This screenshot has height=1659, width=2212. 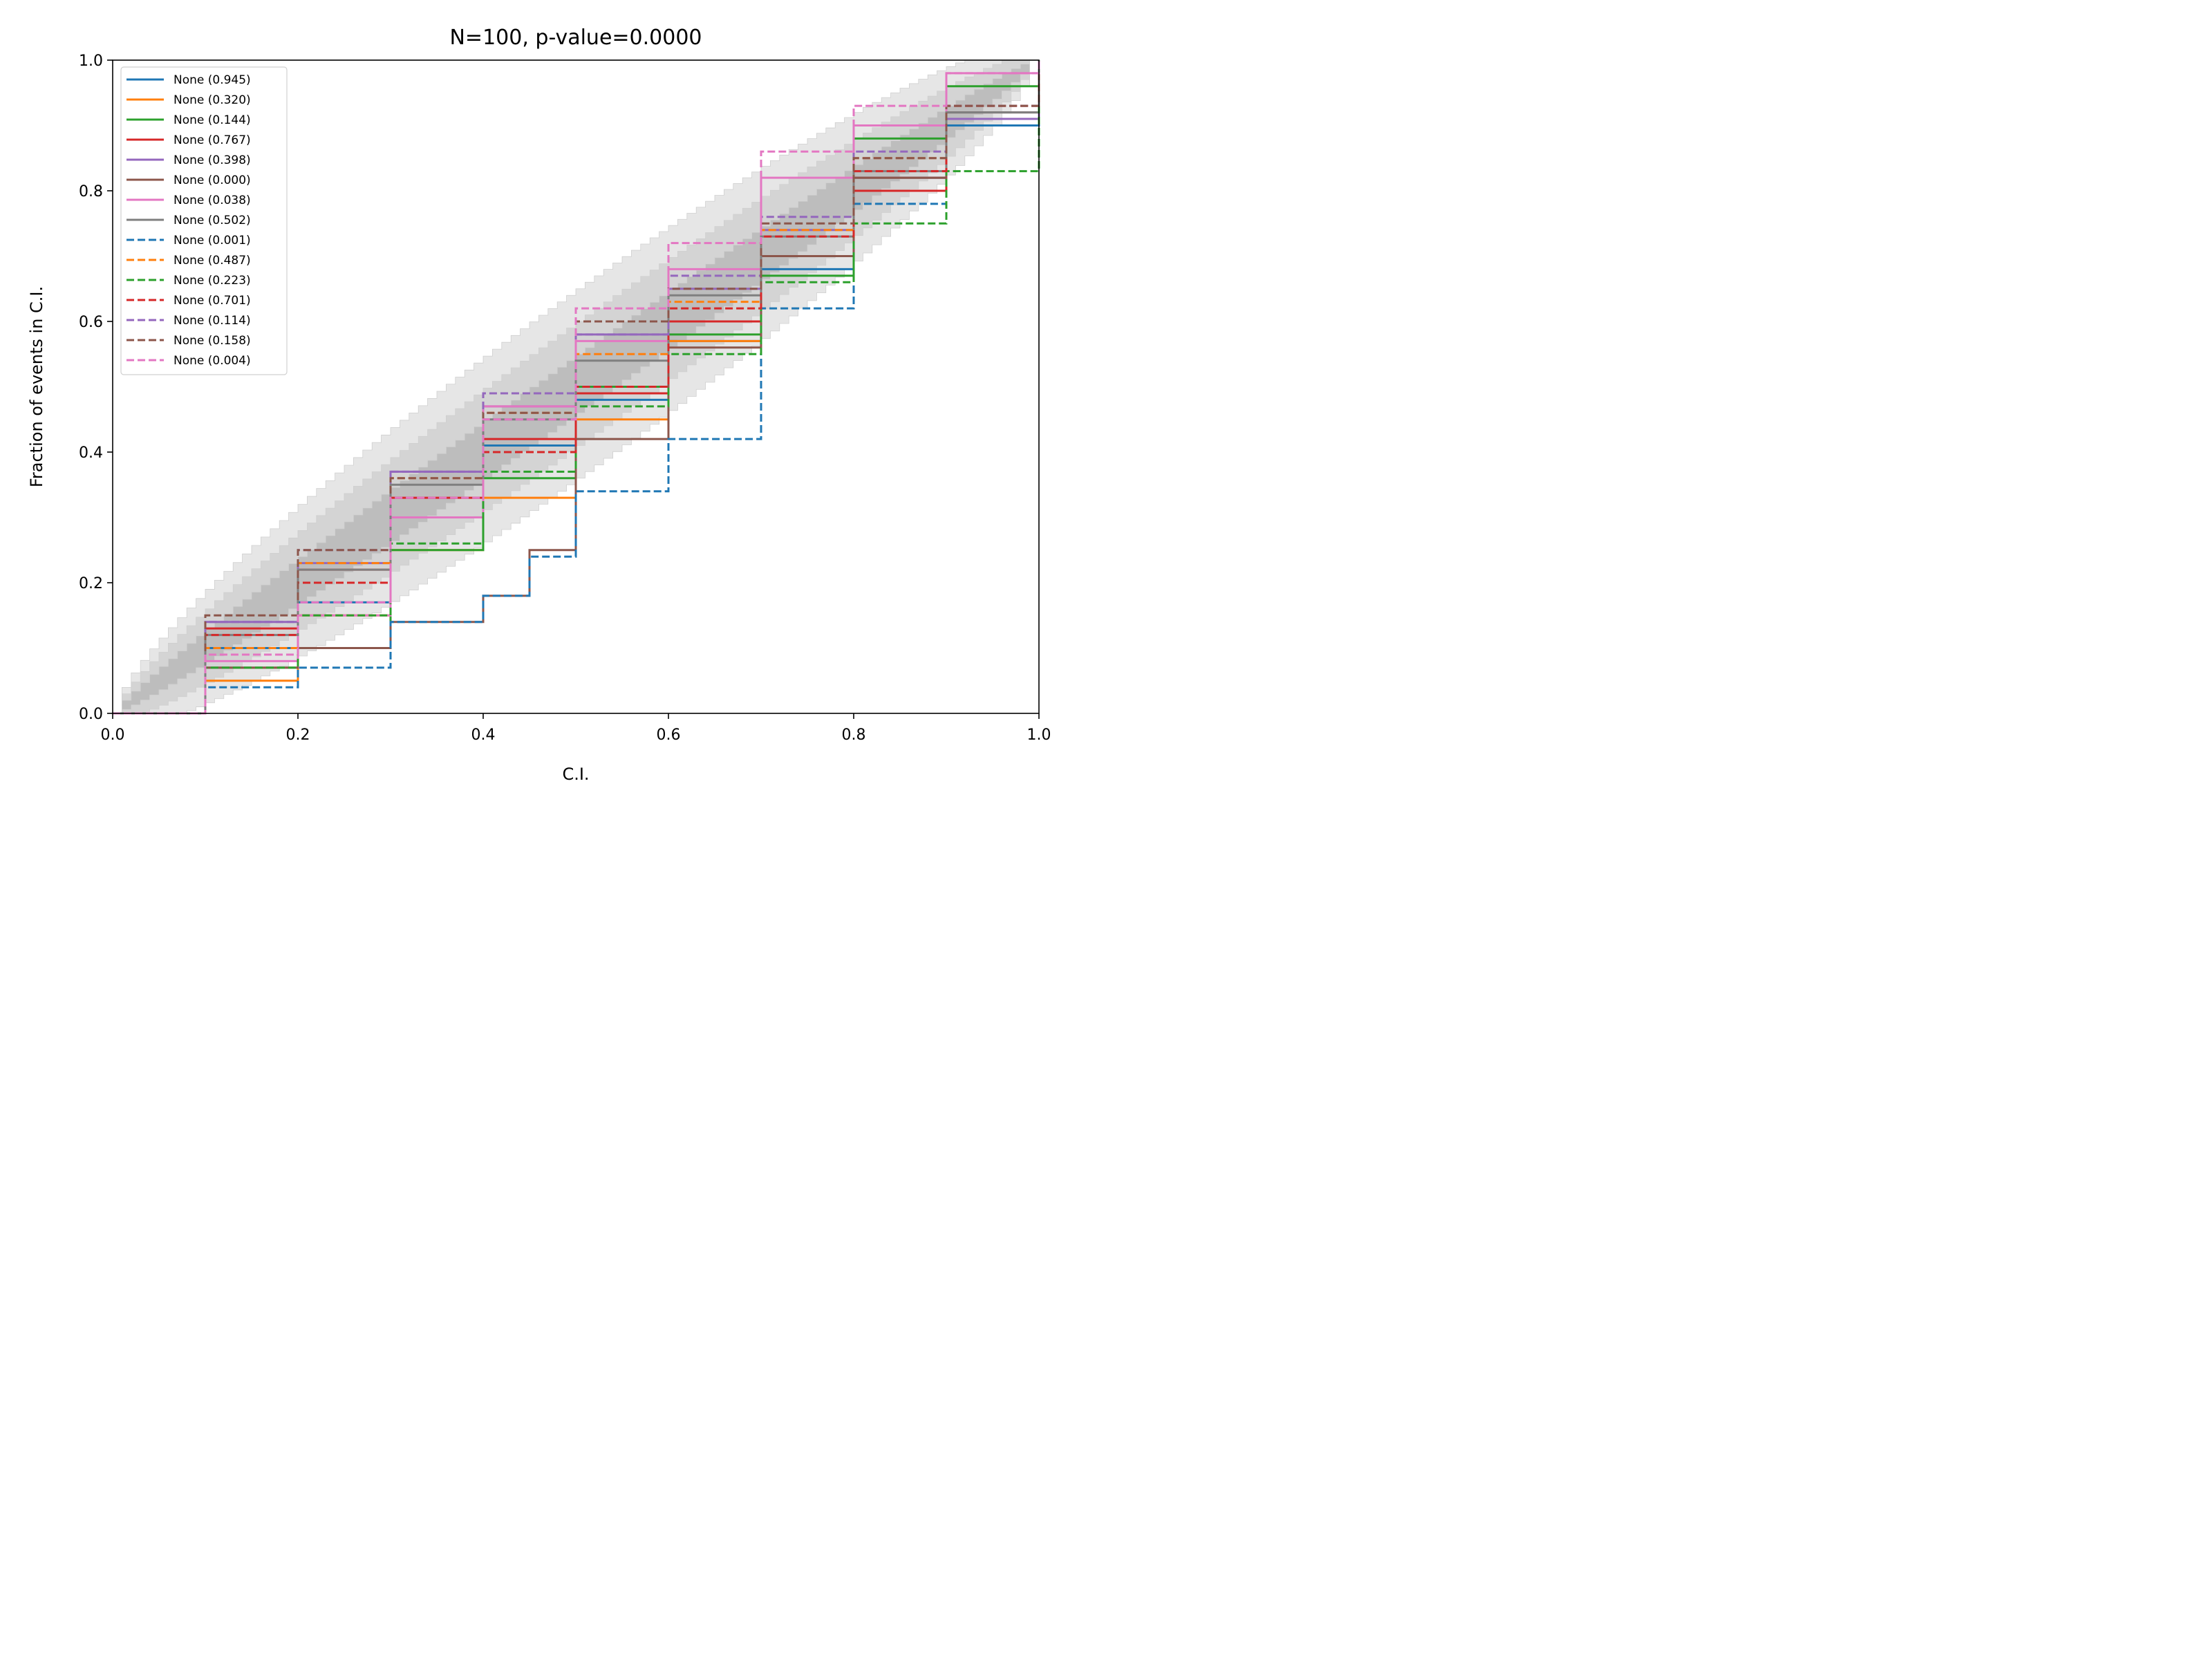 What do you see at coordinates (91, 583) in the screenshot?
I see `y-tick-label: 0.2` at bounding box center [91, 583].